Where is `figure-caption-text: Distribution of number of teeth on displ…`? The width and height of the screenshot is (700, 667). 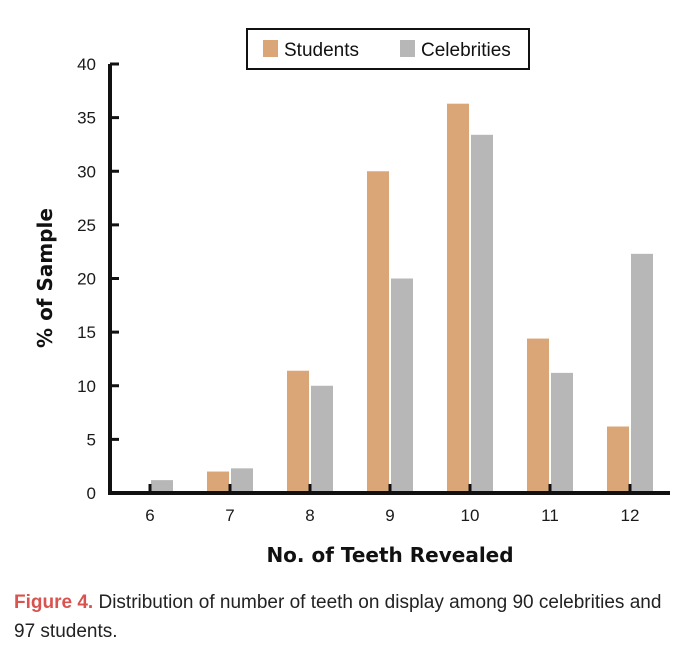
figure-caption-text: Distribution of number of teeth on displ… is located at coordinates (338, 617).